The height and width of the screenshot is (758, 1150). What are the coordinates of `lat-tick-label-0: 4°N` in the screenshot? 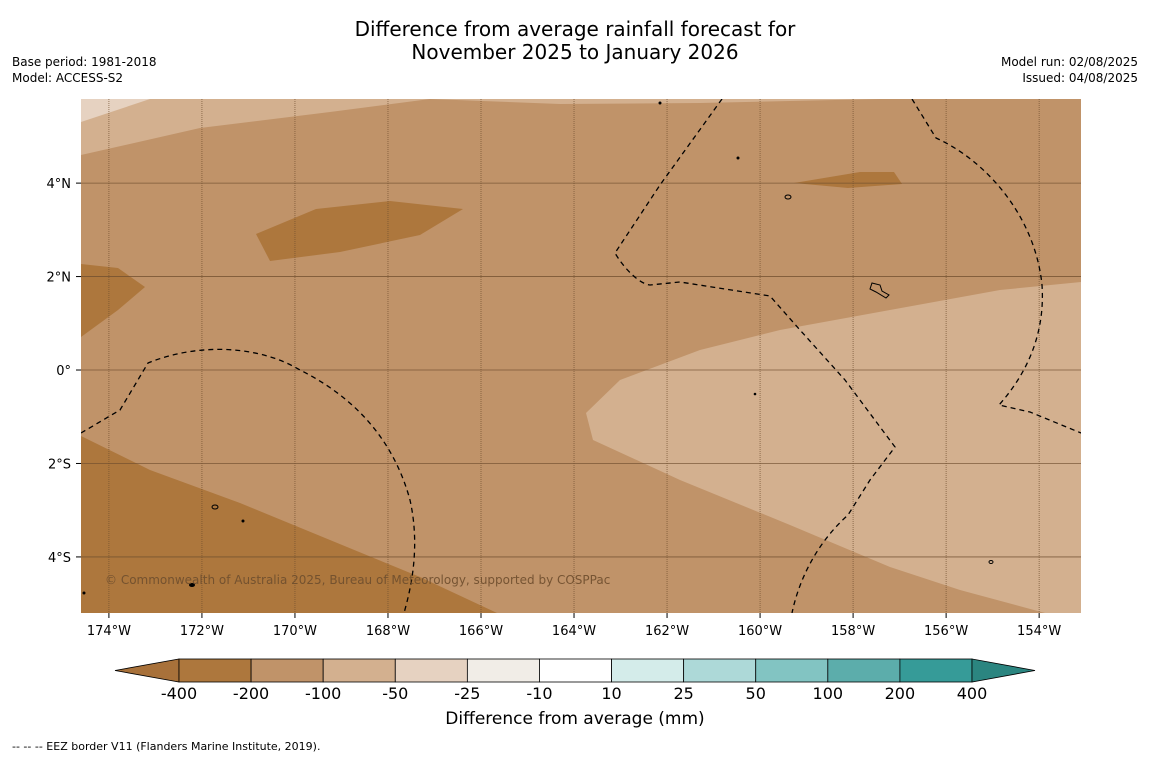 It's located at (59, 184).